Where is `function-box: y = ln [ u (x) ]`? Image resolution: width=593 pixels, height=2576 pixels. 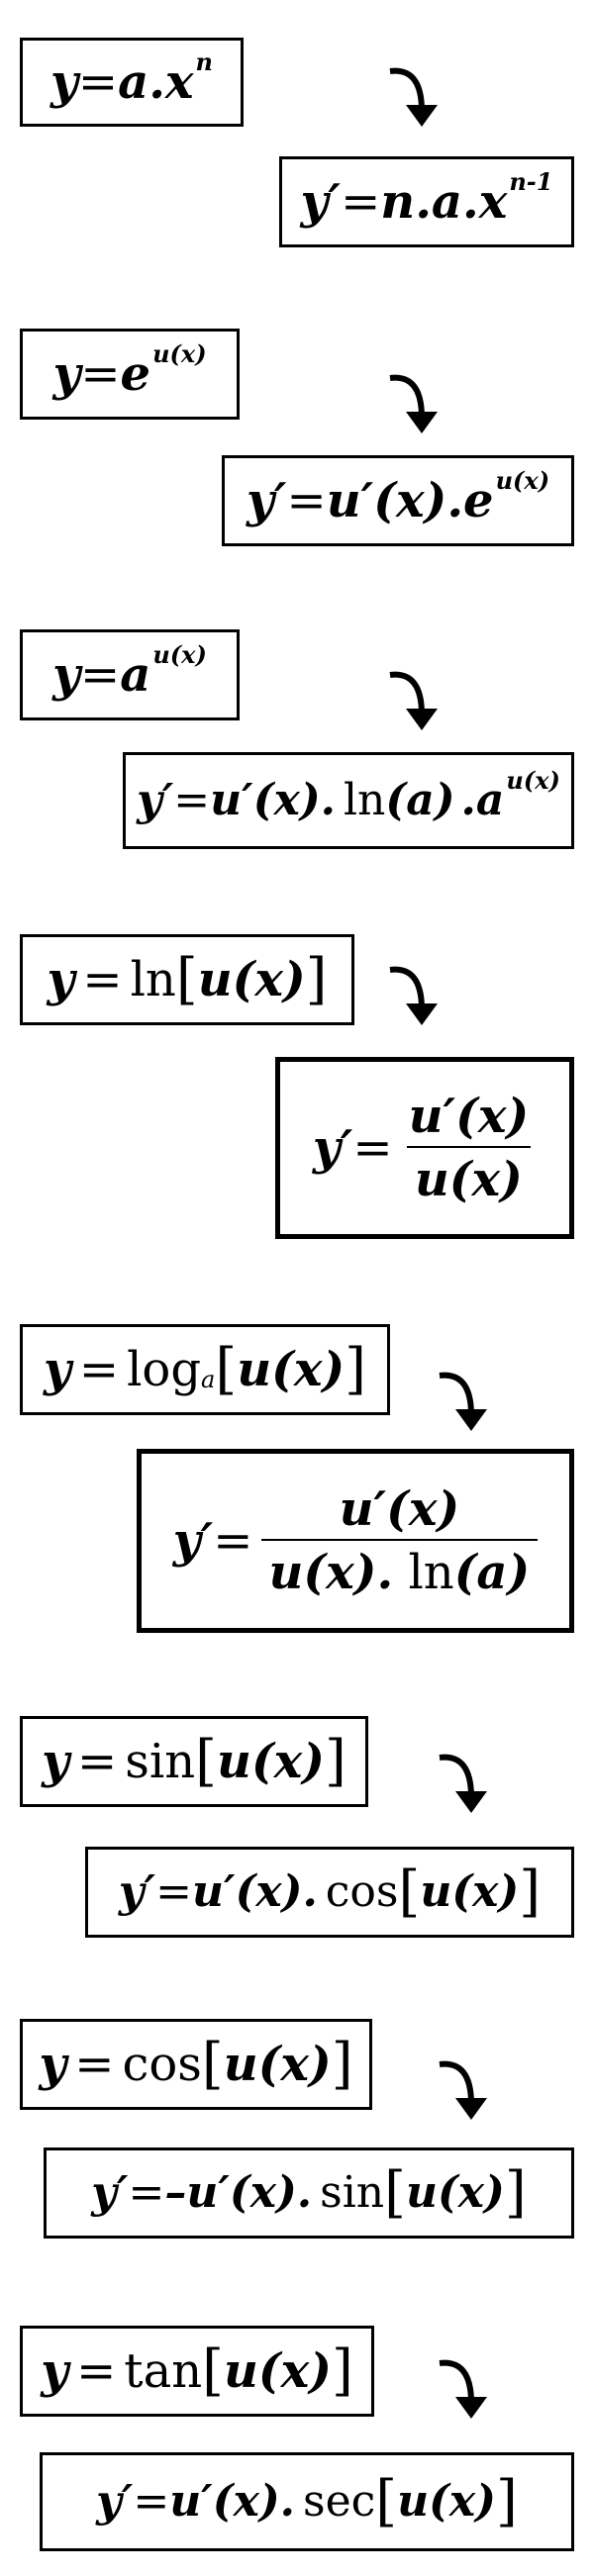 function-box: y = ln [ u (x) ] is located at coordinates (187, 979).